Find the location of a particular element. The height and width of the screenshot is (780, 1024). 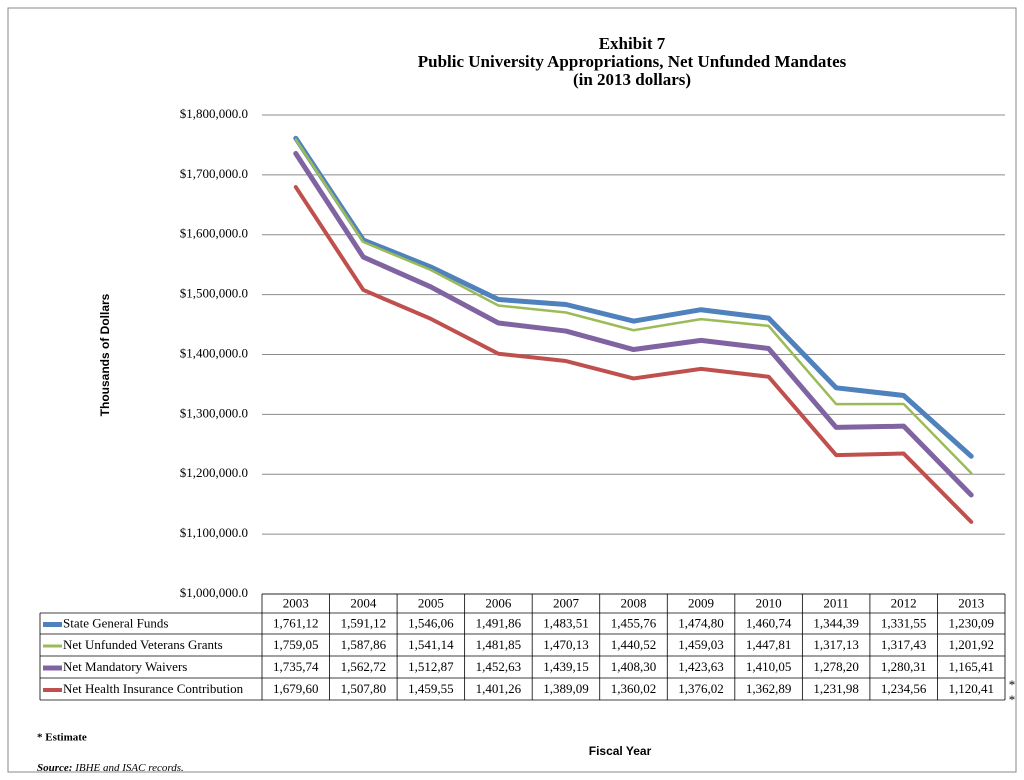

x-tick-label: 2013 is located at coordinates (971, 602).